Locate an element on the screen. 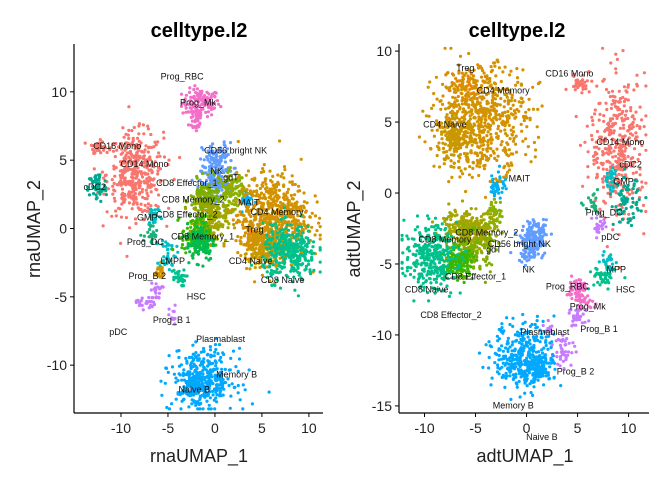  point-prog-mk is located at coordinates (188, 112).